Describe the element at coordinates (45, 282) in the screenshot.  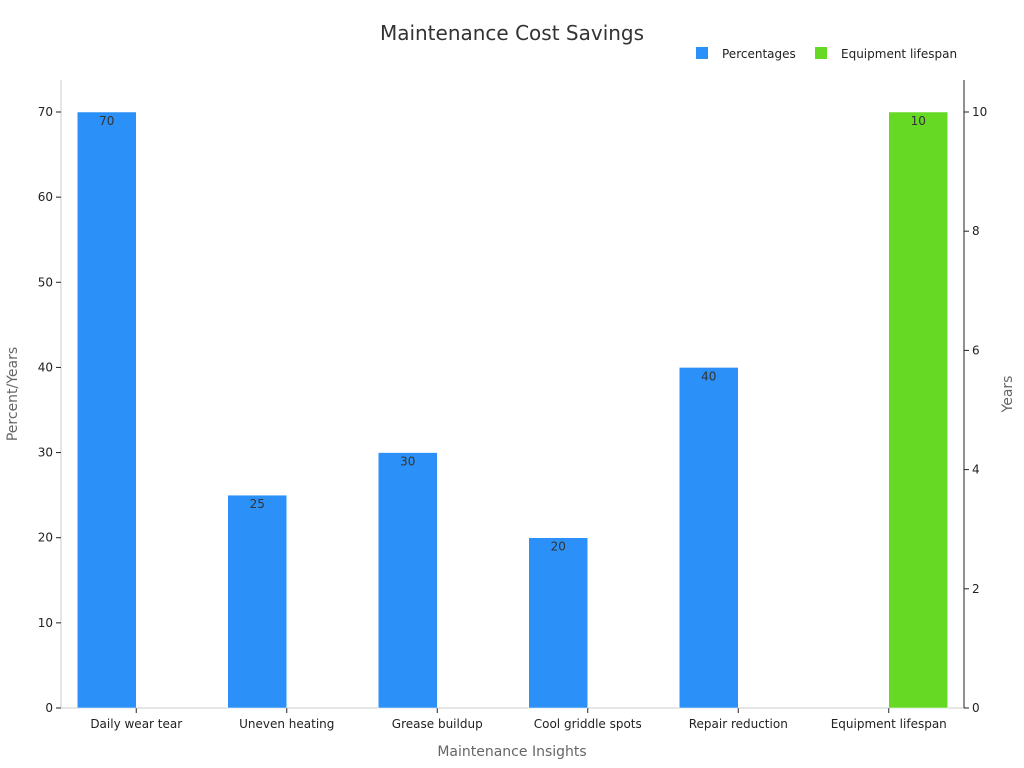
I see `y-tick-label: 50` at that location.